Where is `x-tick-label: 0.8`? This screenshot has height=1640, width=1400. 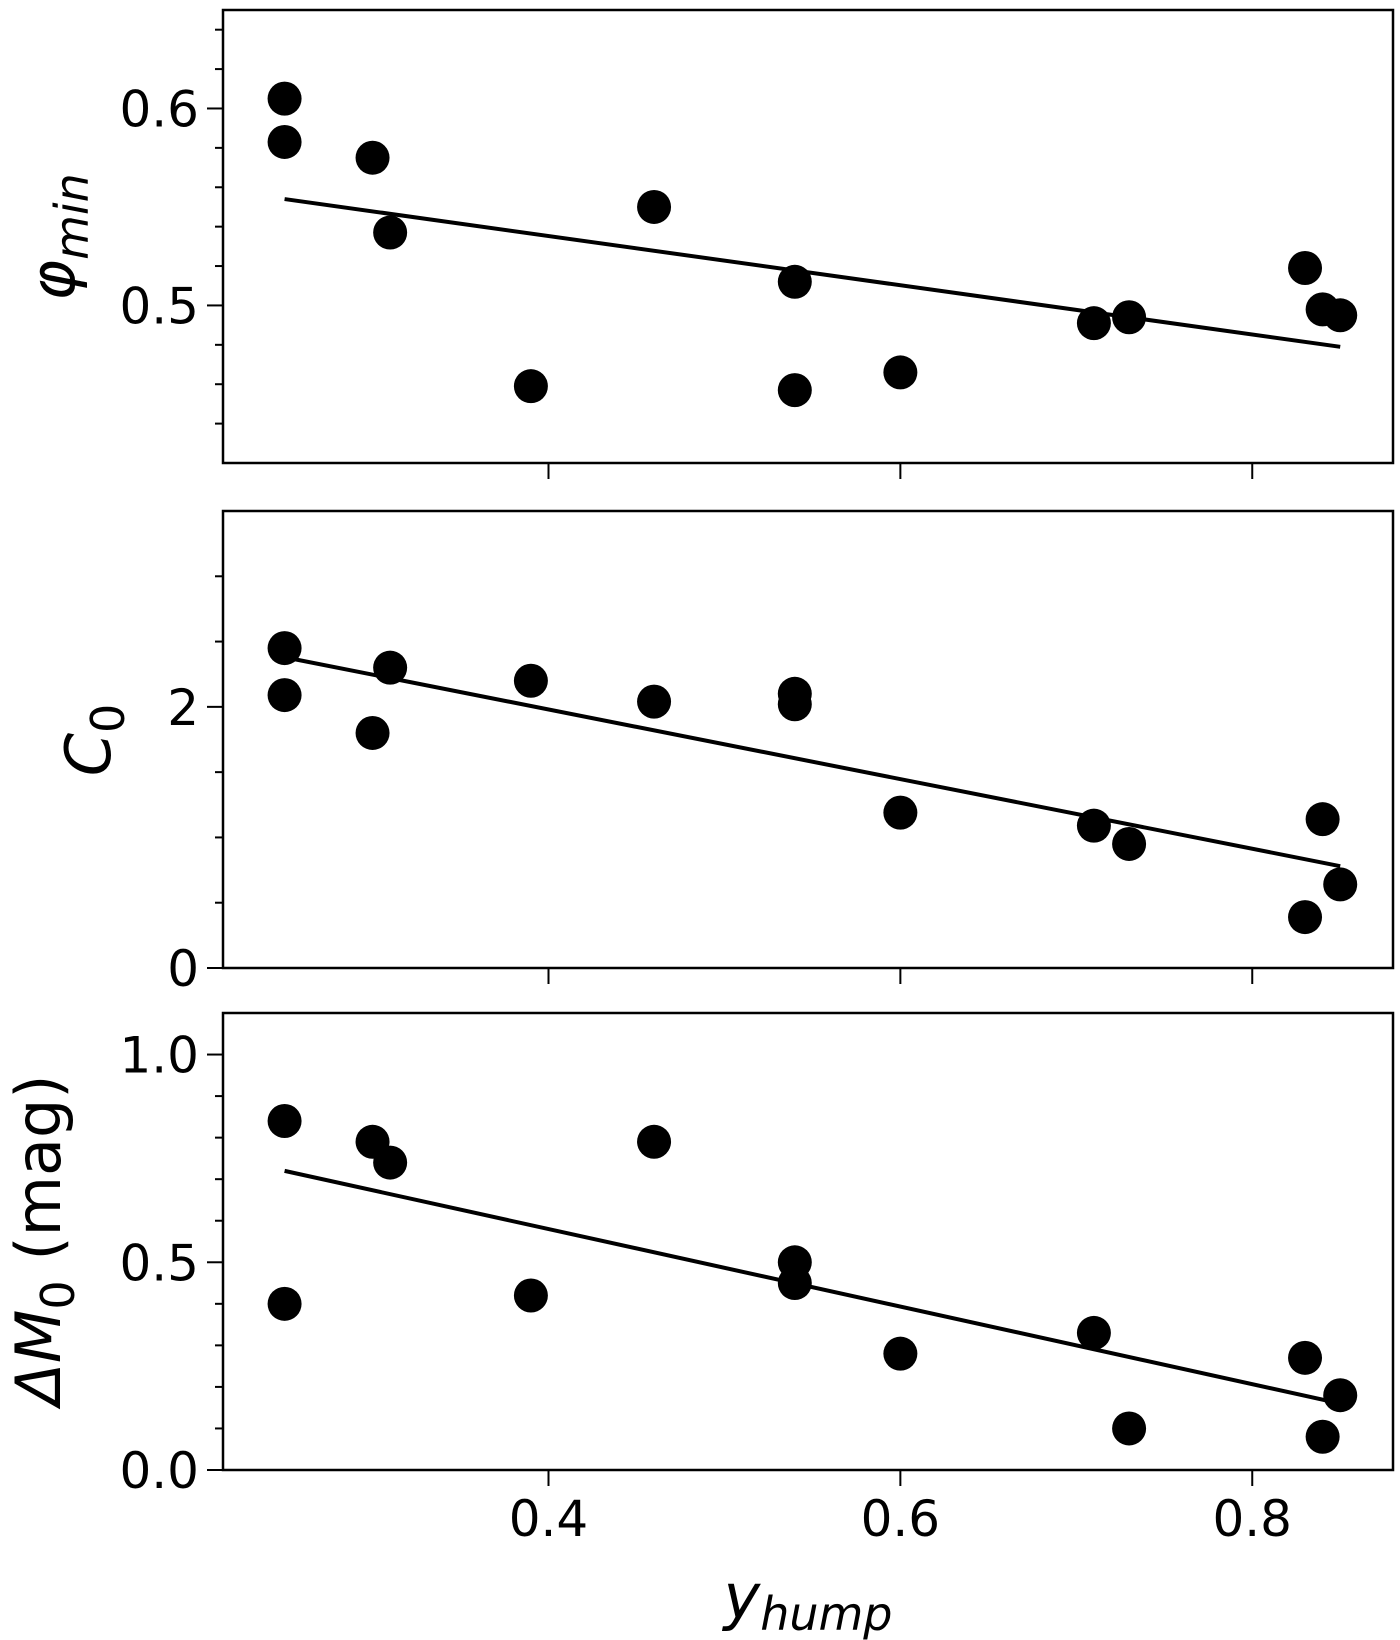
x-tick-label: 0.8 is located at coordinates (1252, 1519).